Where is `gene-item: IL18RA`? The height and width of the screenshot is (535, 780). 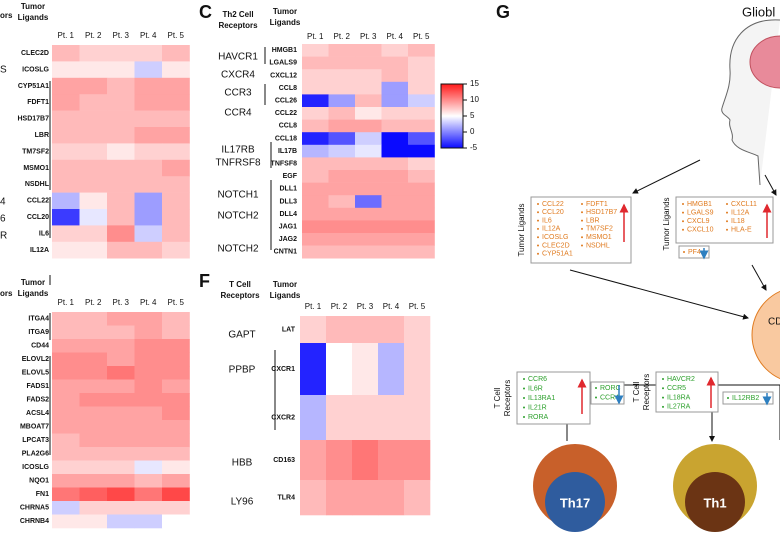 gene-item: IL18RA is located at coordinates (679, 397).